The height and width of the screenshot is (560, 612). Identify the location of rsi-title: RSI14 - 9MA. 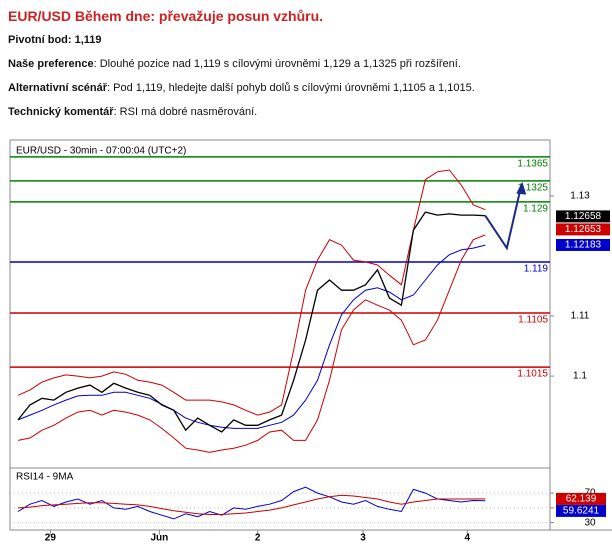
(45, 477).